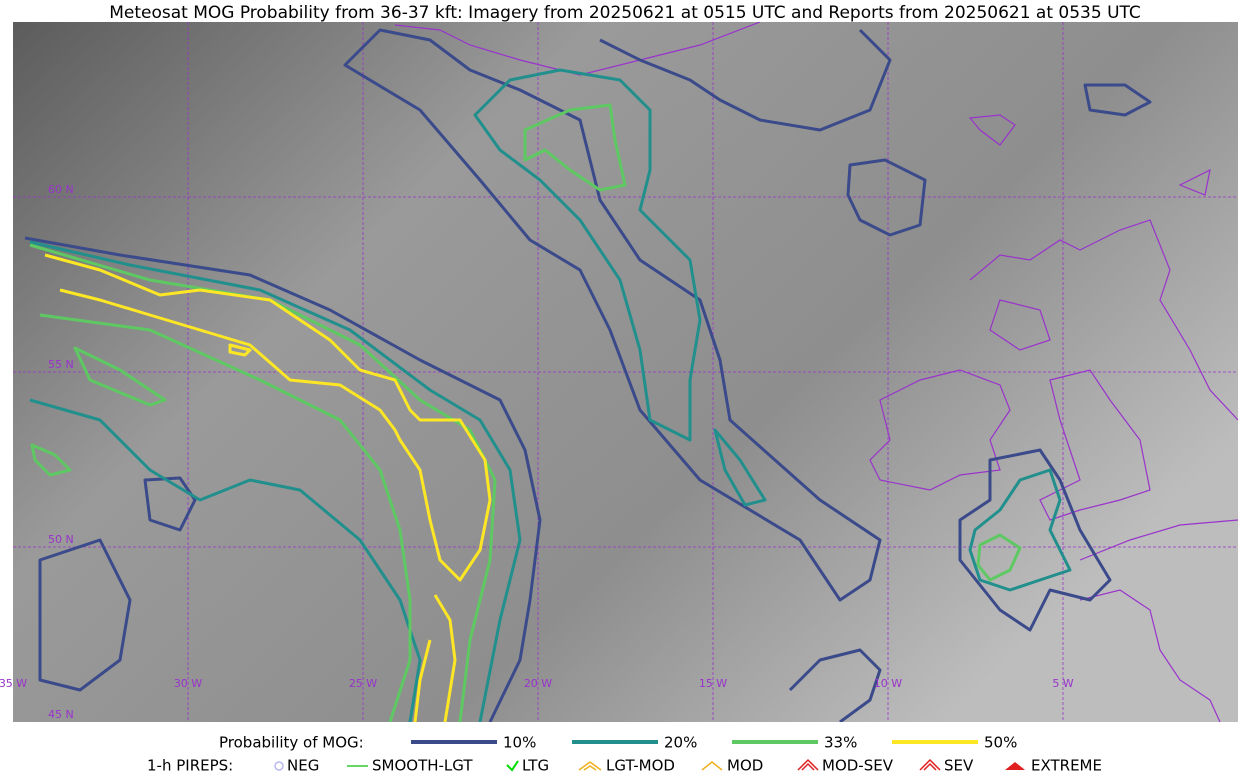 The width and height of the screenshot is (1250, 782). What do you see at coordinates (519, 743) in the screenshot?
I see `legend-label: 10%` at bounding box center [519, 743].